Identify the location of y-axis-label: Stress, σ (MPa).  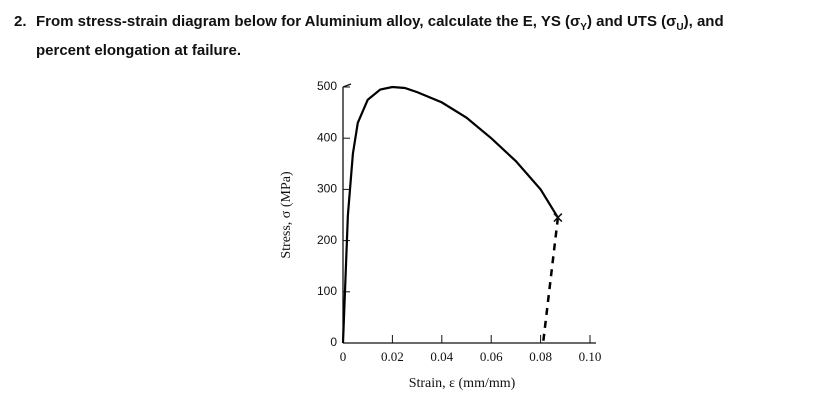
(286, 215).